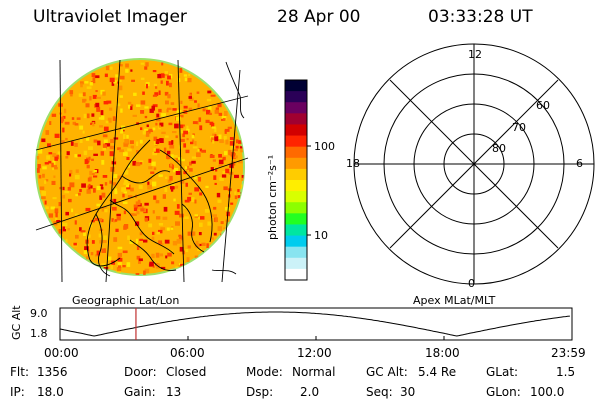  I want to click on colorbar-tick-10: 10, so click(321, 235).